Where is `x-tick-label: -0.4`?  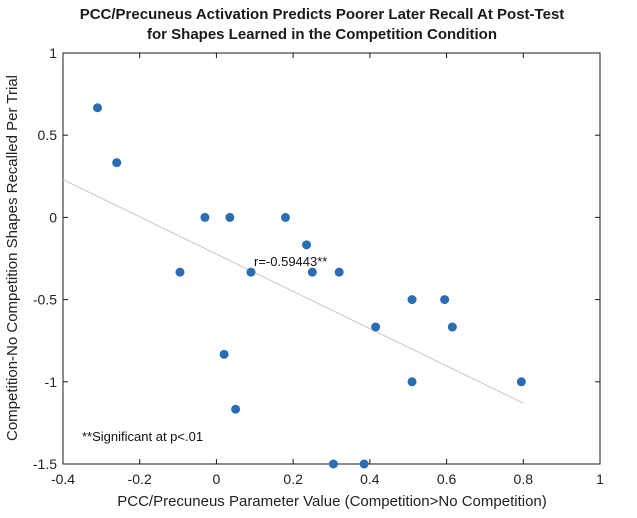 x-tick-label: -0.4 is located at coordinates (63, 479).